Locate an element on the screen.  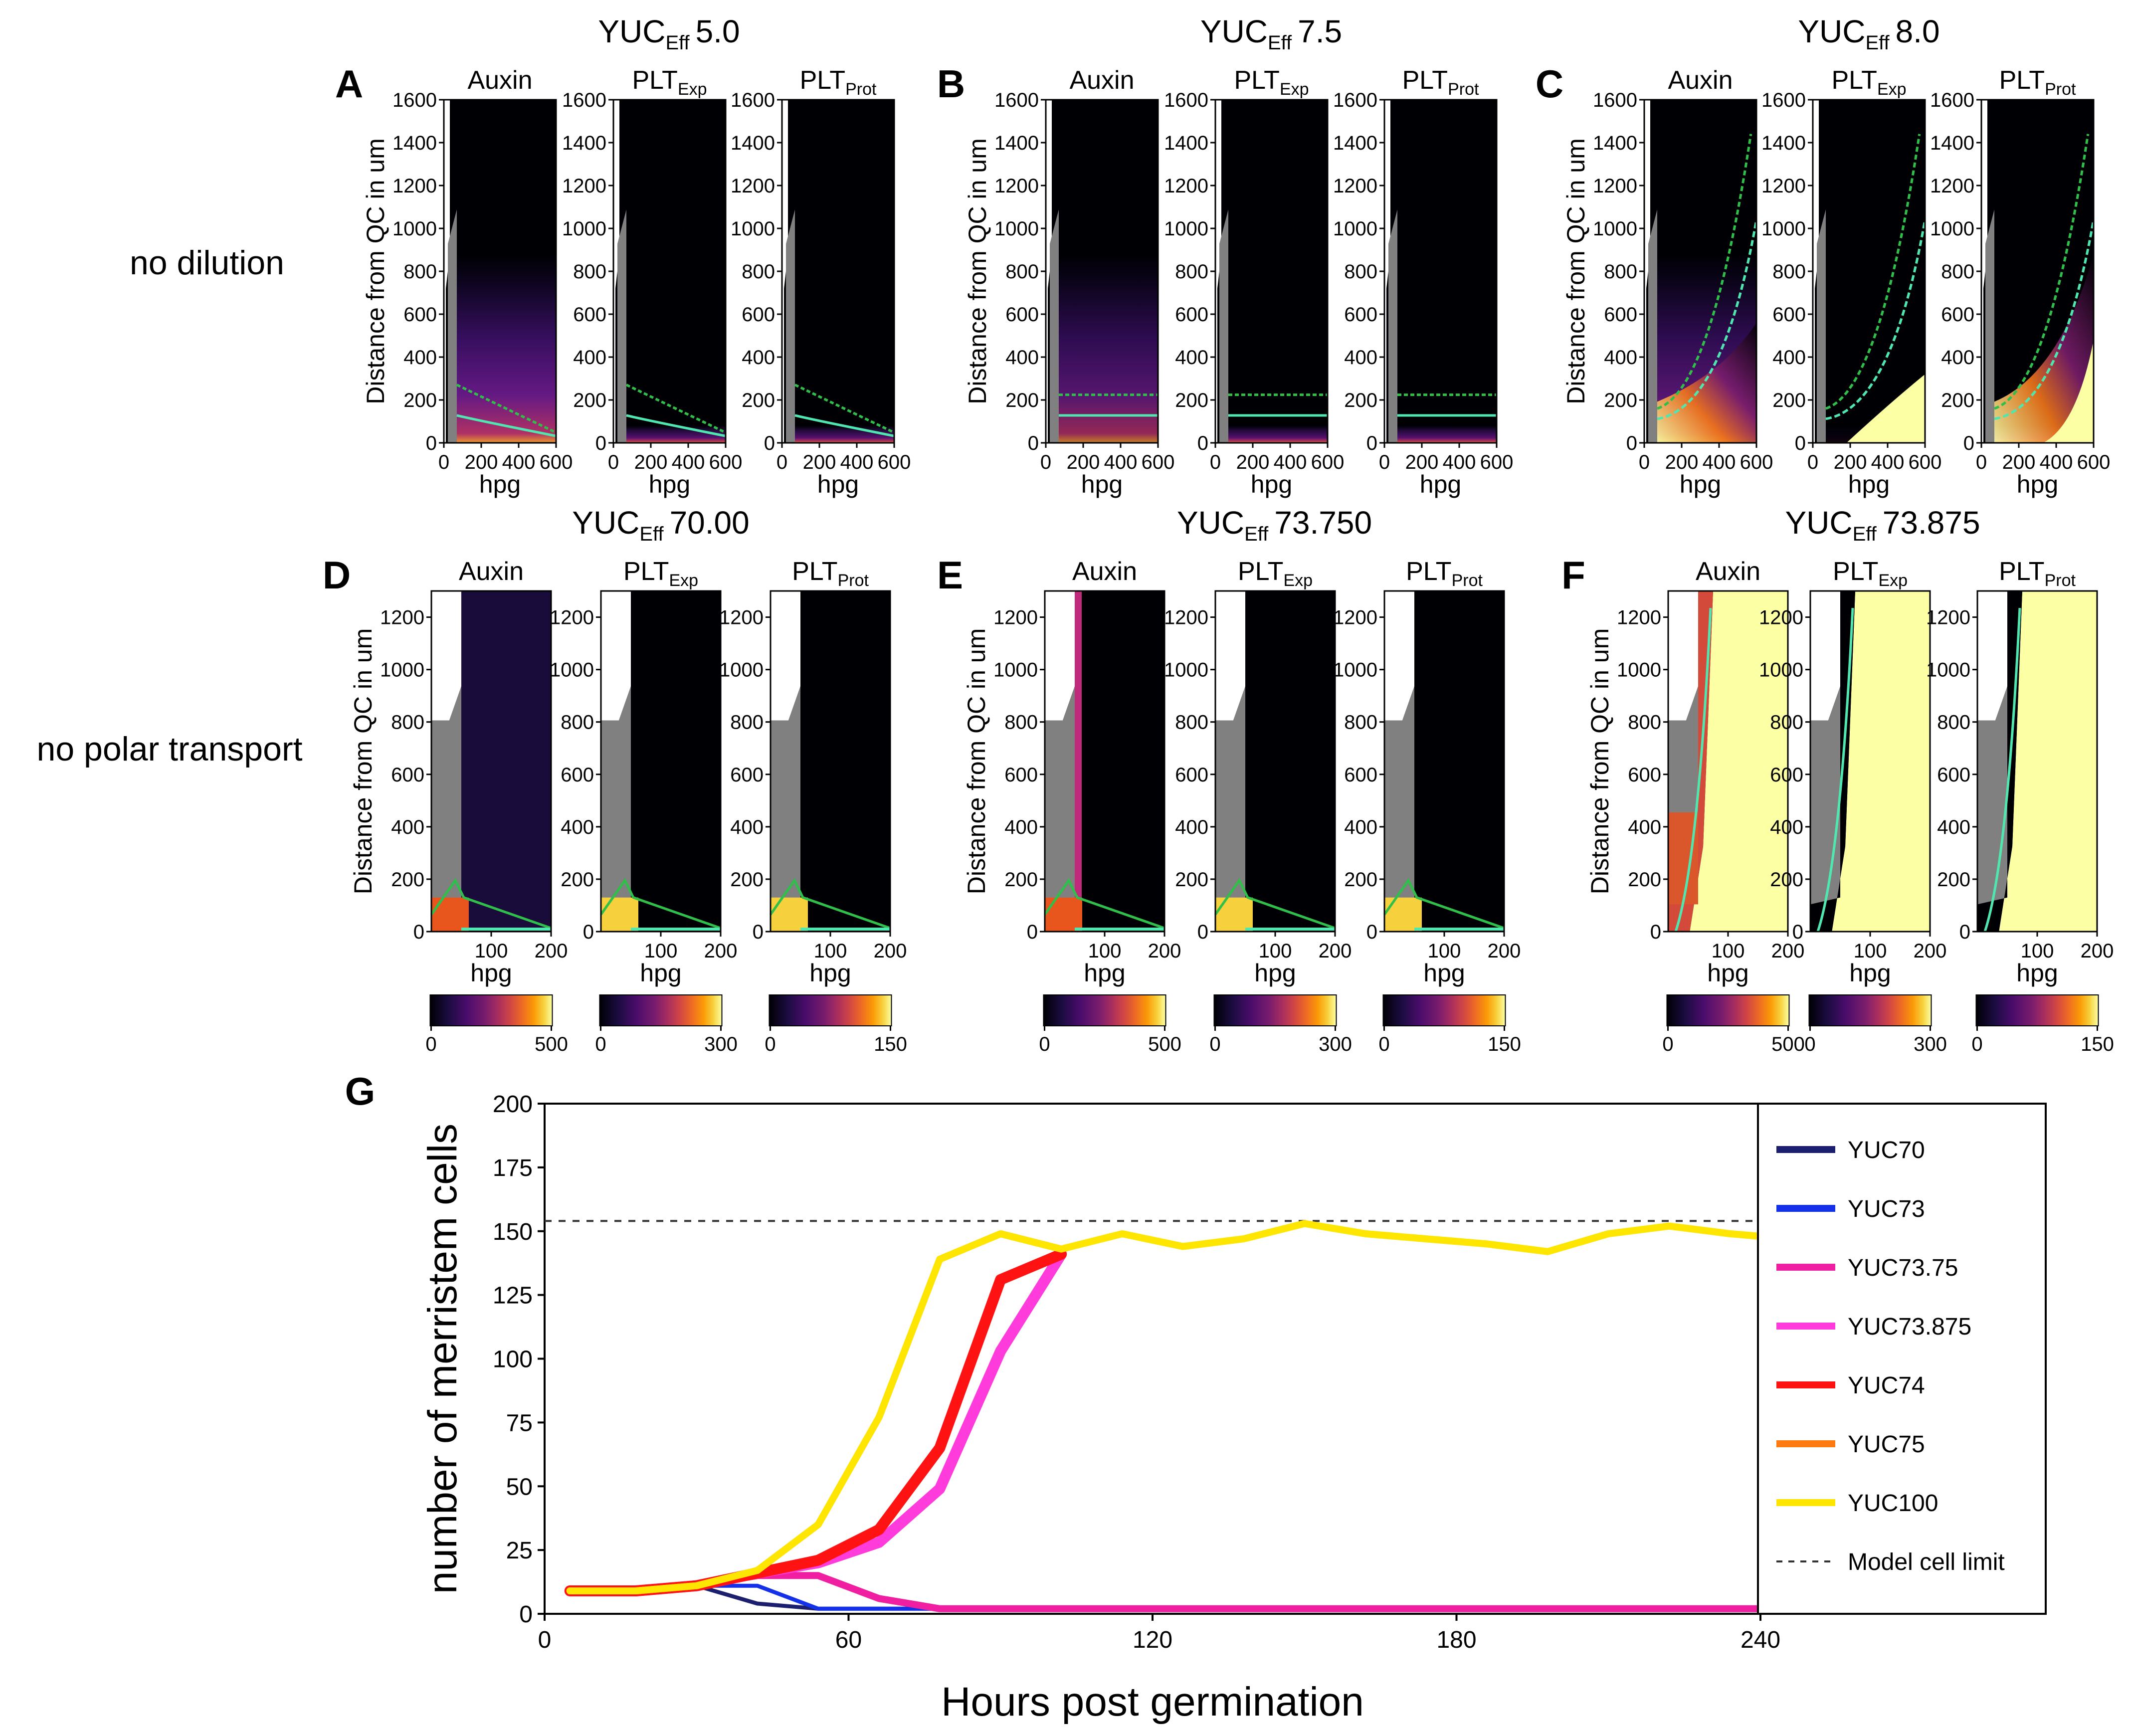
legend-label: YUC73 is located at coordinates (1886, 1209).